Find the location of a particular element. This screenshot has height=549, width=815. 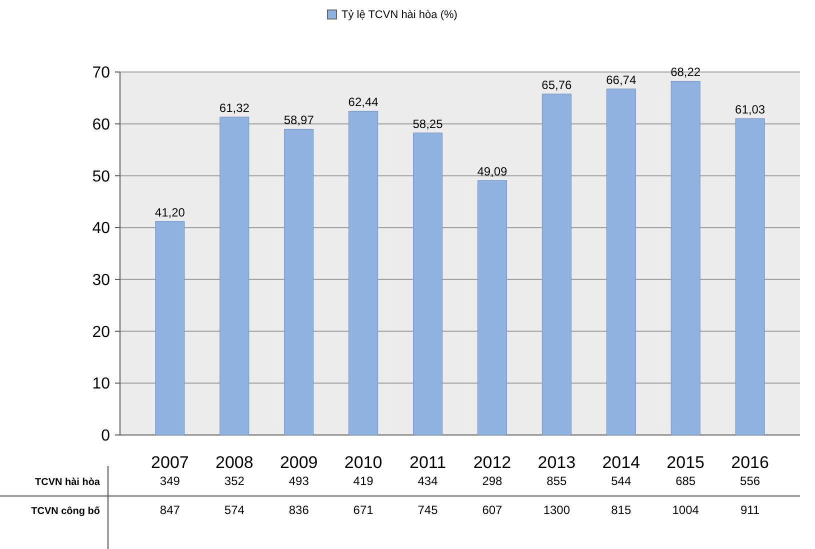

text: 493 is located at coordinates (299, 481).